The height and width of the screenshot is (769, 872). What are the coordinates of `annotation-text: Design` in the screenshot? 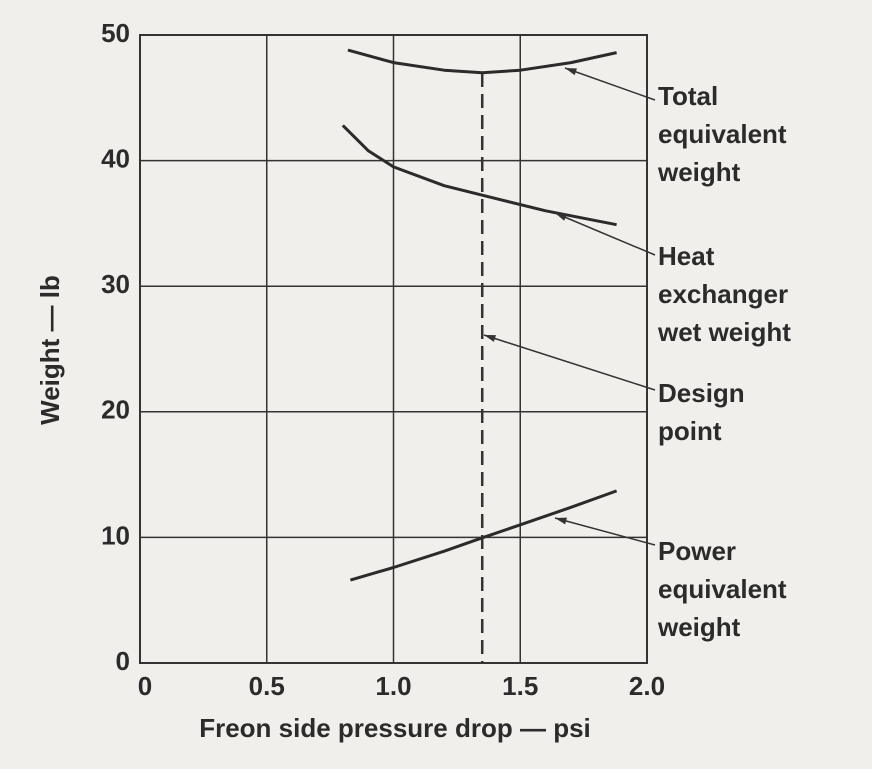 It's located at (701, 393).